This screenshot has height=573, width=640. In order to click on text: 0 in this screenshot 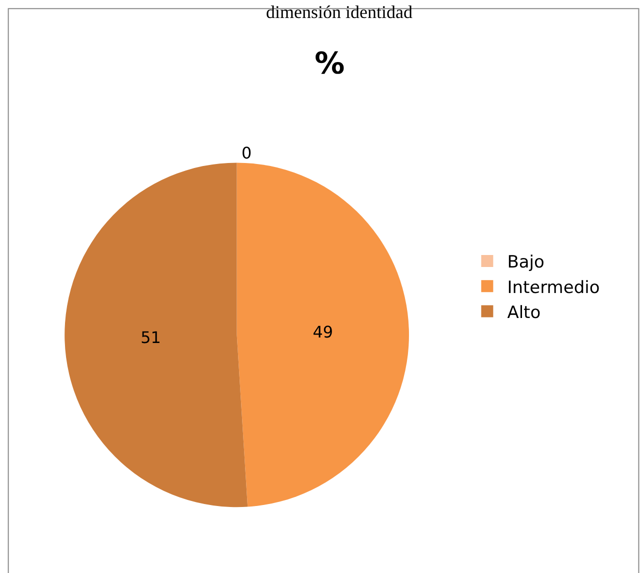, I will do `click(247, 153)`.